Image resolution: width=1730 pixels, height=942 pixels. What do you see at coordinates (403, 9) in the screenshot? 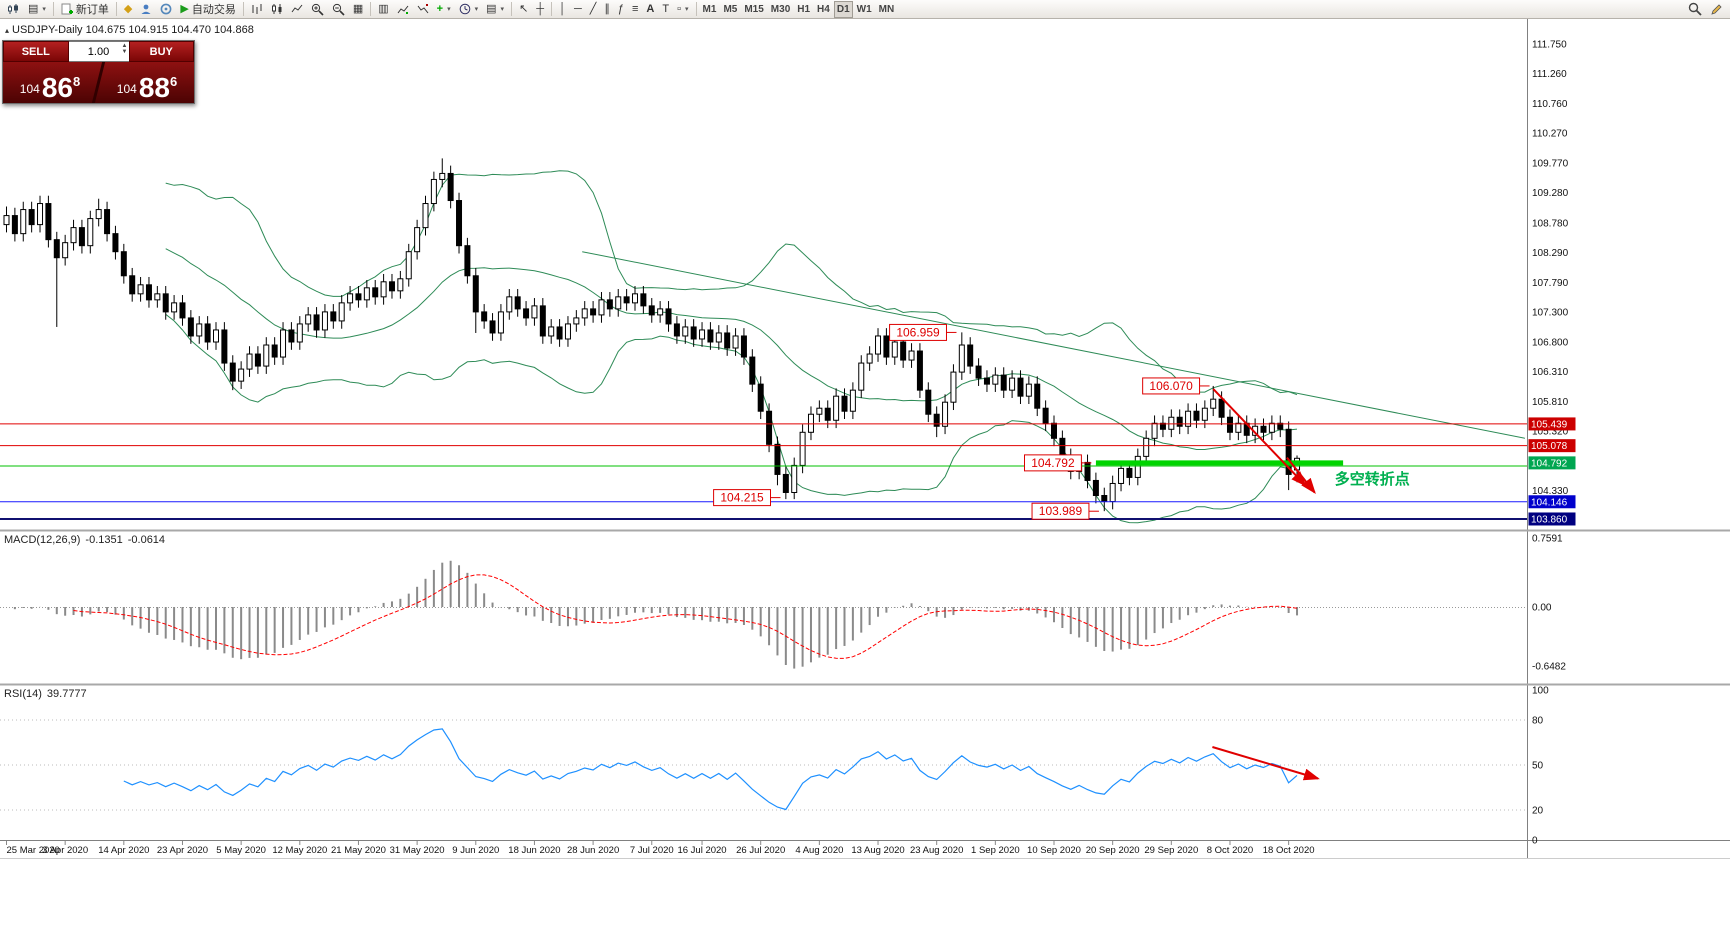
I see `step-back-button` at bounding box center [403, 9].